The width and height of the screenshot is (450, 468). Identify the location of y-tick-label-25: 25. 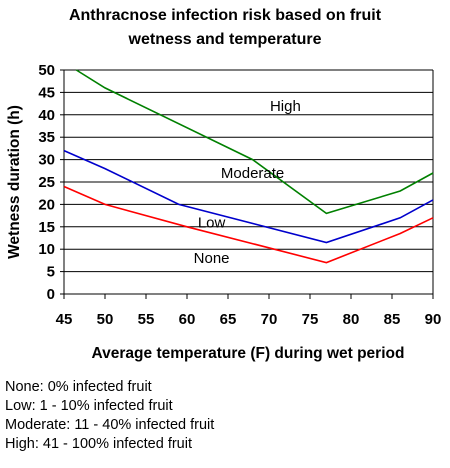
(46, 182).